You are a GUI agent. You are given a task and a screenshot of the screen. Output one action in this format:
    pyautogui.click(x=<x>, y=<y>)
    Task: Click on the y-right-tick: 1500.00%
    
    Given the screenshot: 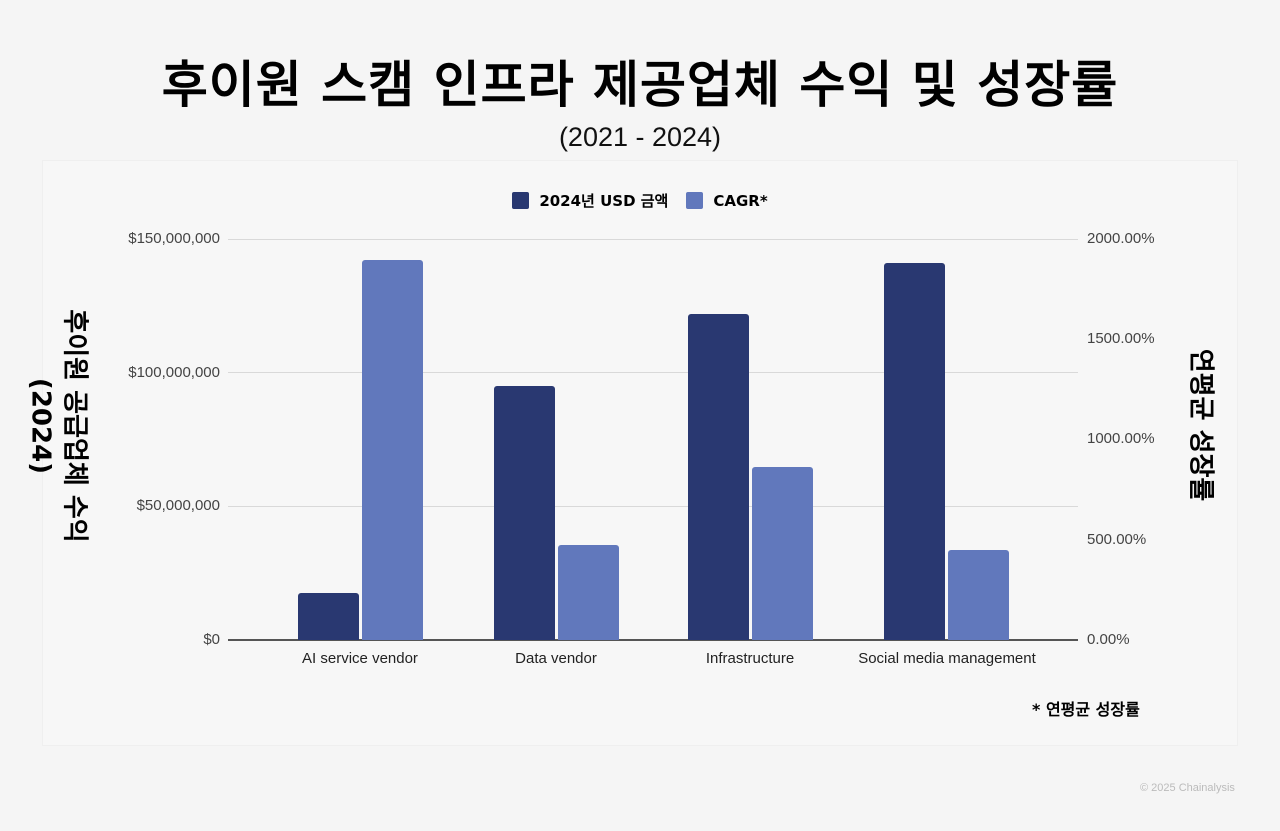 What is the action you would take?
    pyautogui.click(x=1121, y=338)
    